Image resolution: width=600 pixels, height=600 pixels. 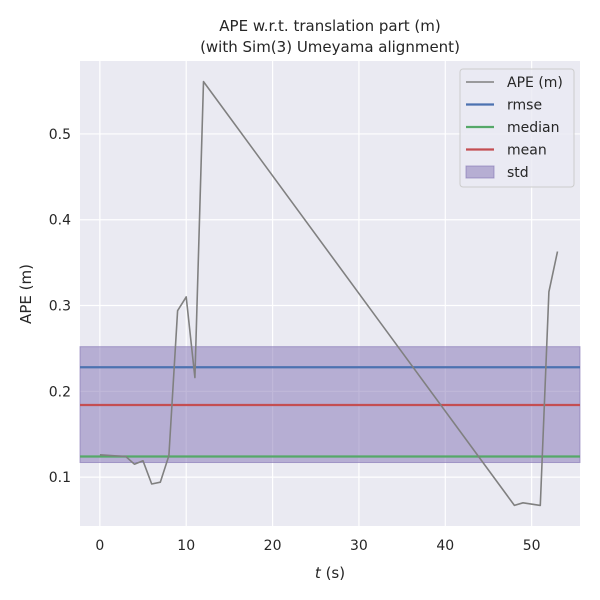 I want to click on y-tick-label: 0.1, so click(x=60, y=478).